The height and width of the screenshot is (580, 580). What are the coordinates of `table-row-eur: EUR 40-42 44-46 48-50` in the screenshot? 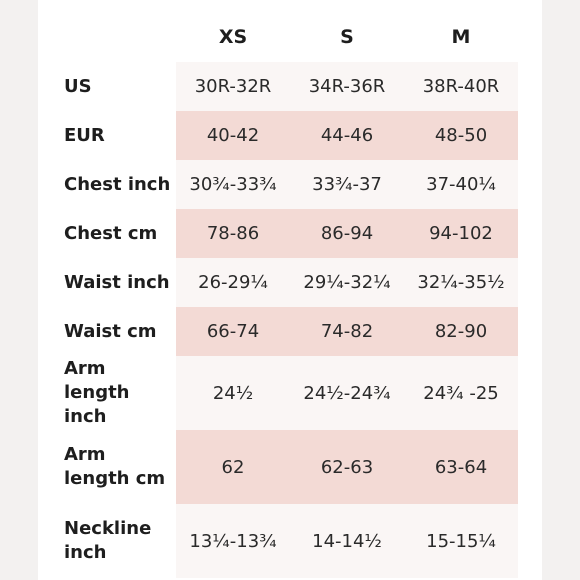 It's located at (288, 135).